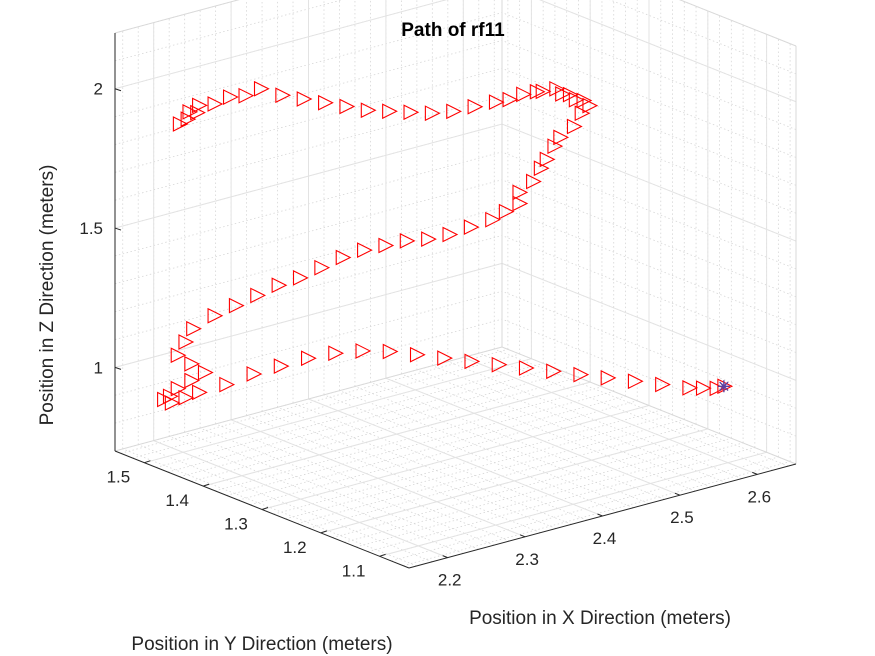 Image resolution: width=875 pixels, height=656 pixels. I want to click on z-tick-label: 2, so click(98, 89).